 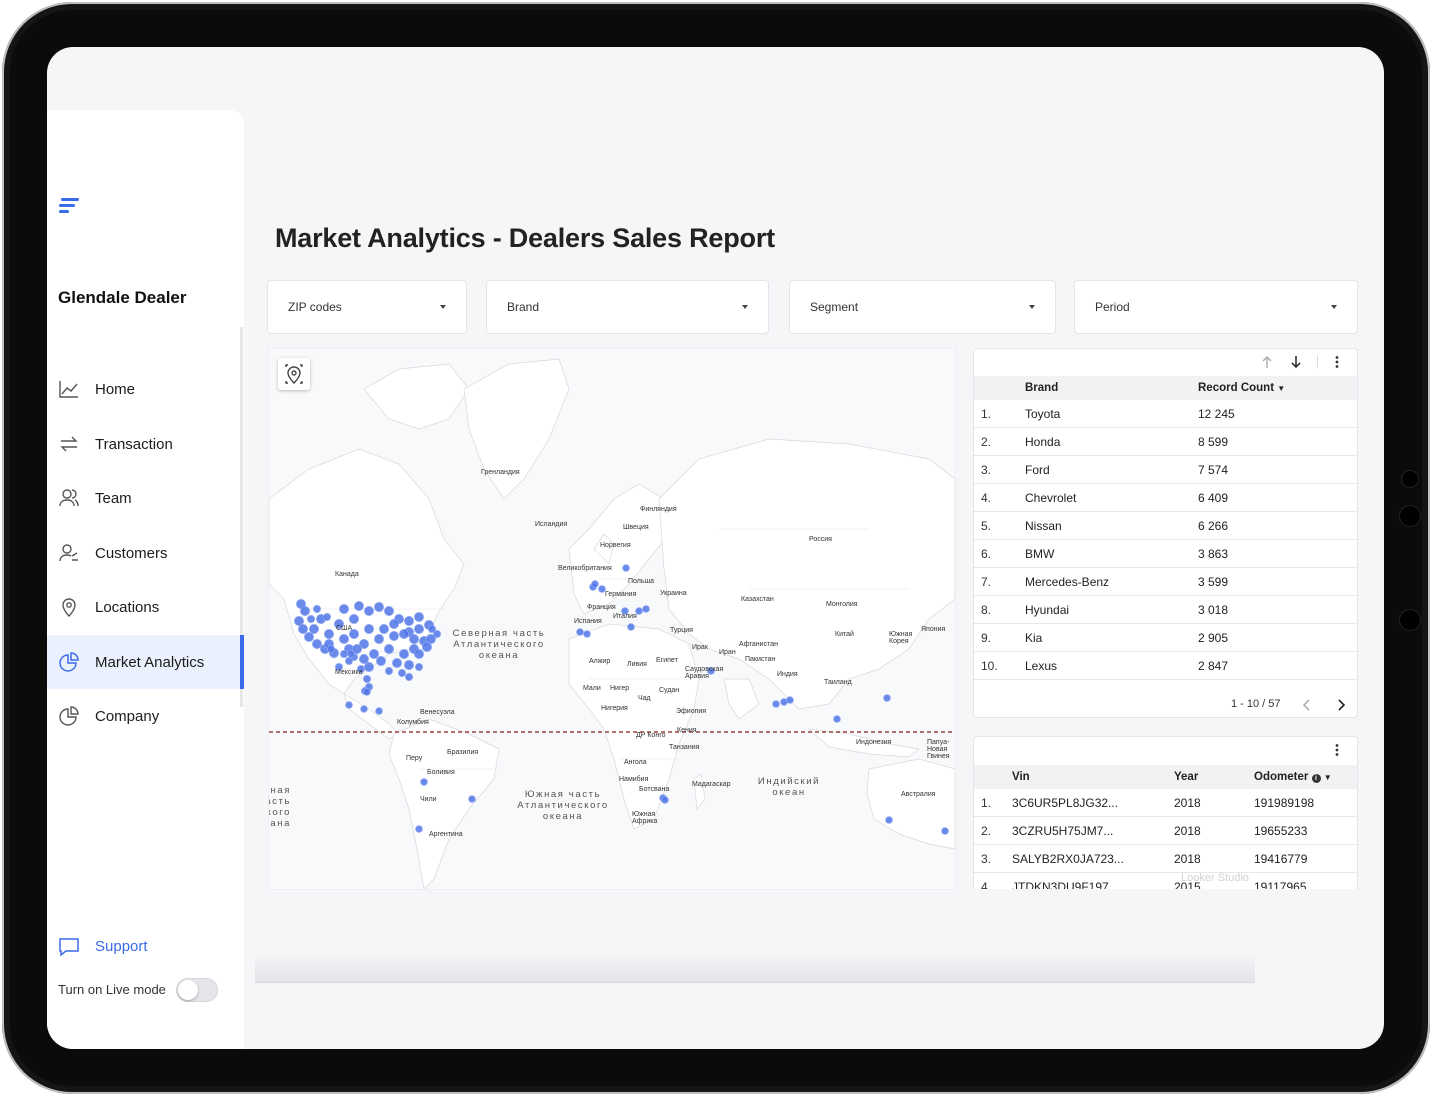 I want to click on column-header-year: Year, so click(x=1213, y=777).